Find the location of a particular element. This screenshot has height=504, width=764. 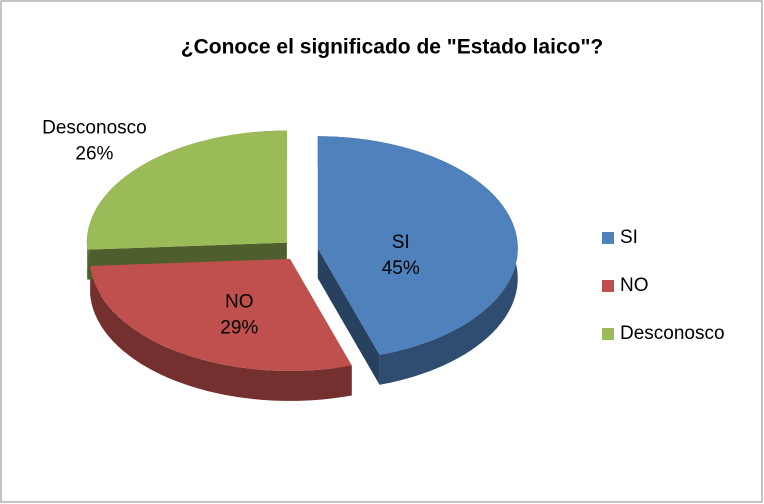

legend-label: SI is located at coordinates (629, 237).